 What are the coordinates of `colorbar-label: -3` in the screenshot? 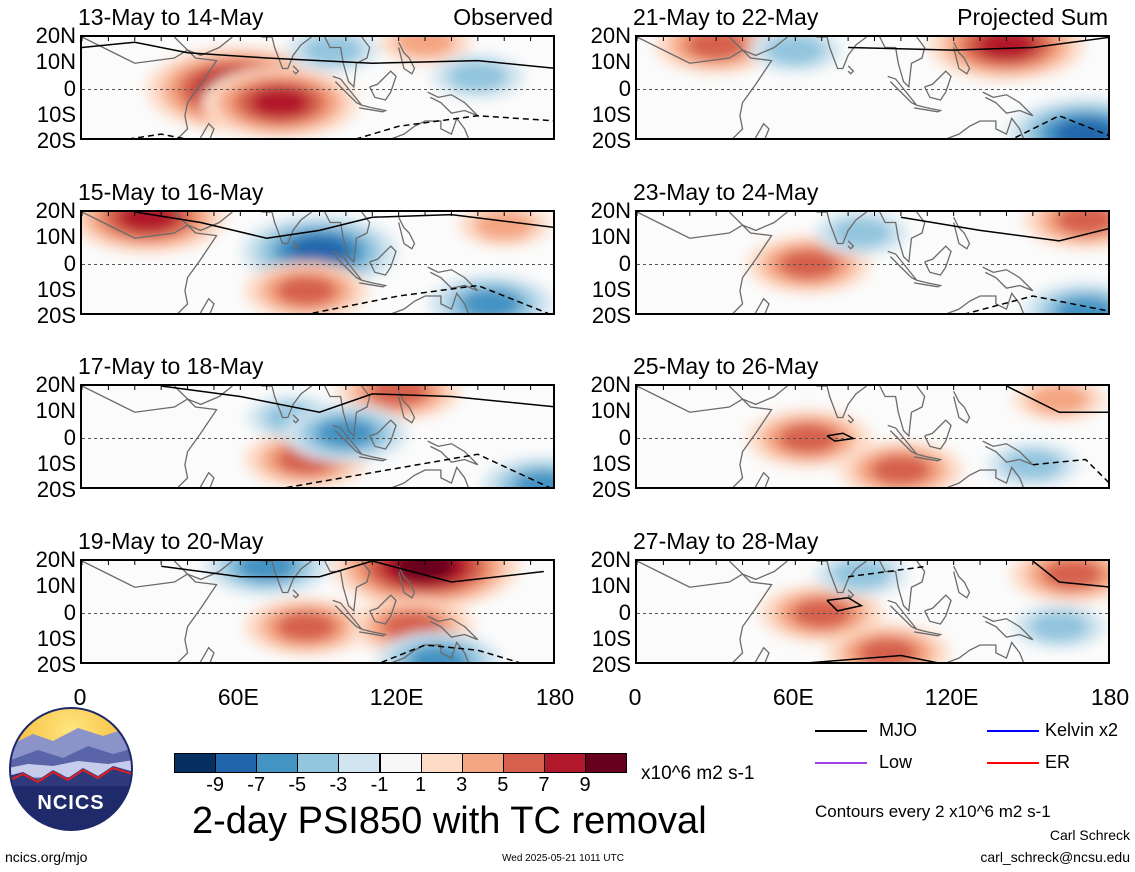 It's located at (338, 785).